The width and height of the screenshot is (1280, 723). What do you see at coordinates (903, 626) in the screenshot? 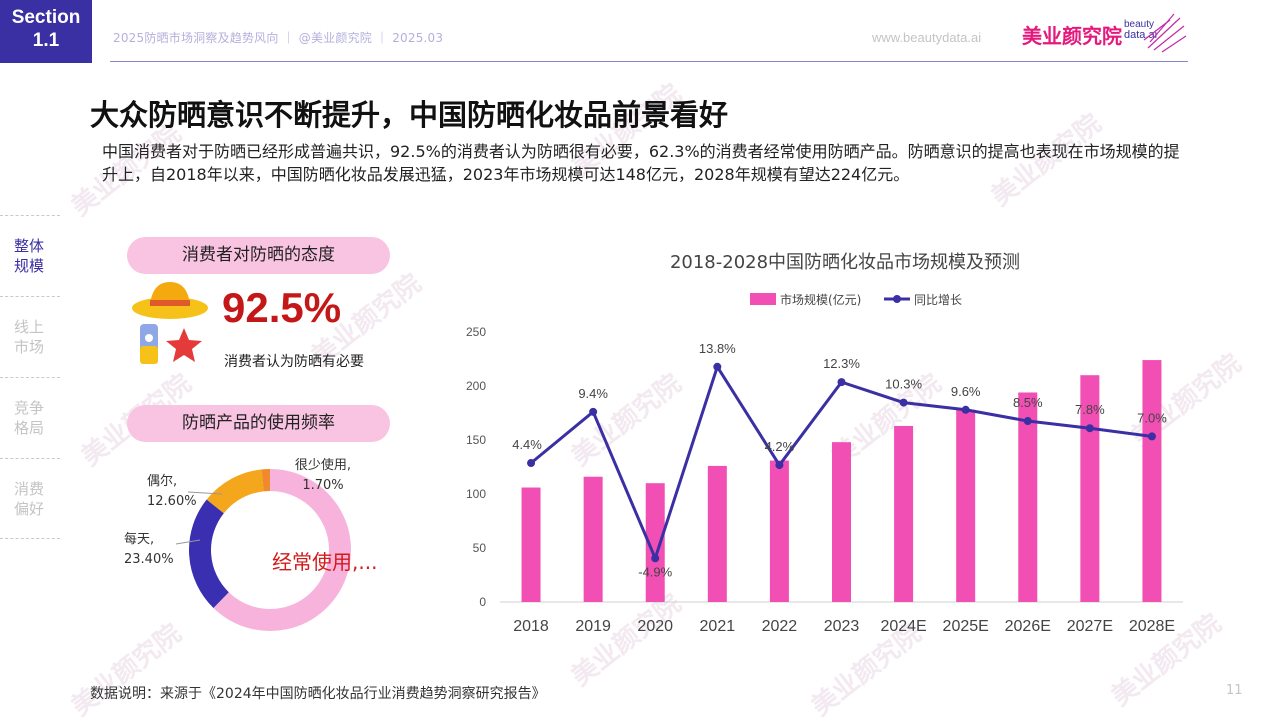
I see `x-tick-label: 2024E` at bounding box center [903, 626].